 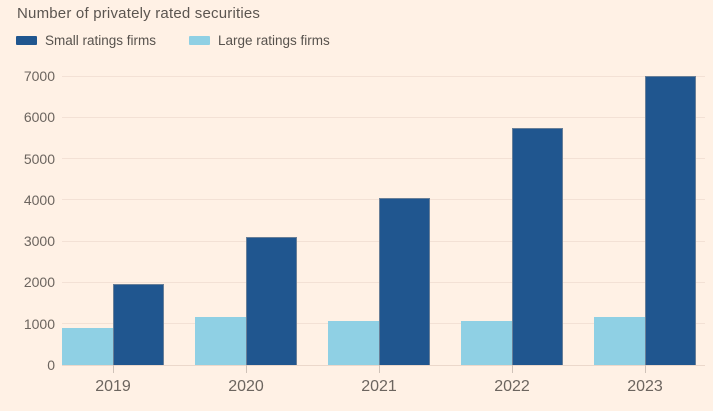 I want to click on x-axis-tick-2019, so click(x=113, y=369).